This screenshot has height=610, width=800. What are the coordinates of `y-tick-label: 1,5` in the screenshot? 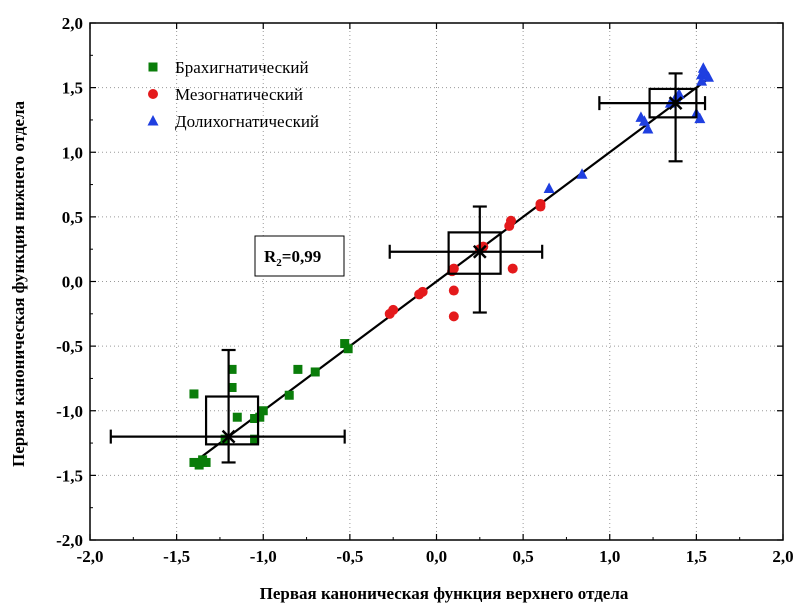 It's located at (72, 88).